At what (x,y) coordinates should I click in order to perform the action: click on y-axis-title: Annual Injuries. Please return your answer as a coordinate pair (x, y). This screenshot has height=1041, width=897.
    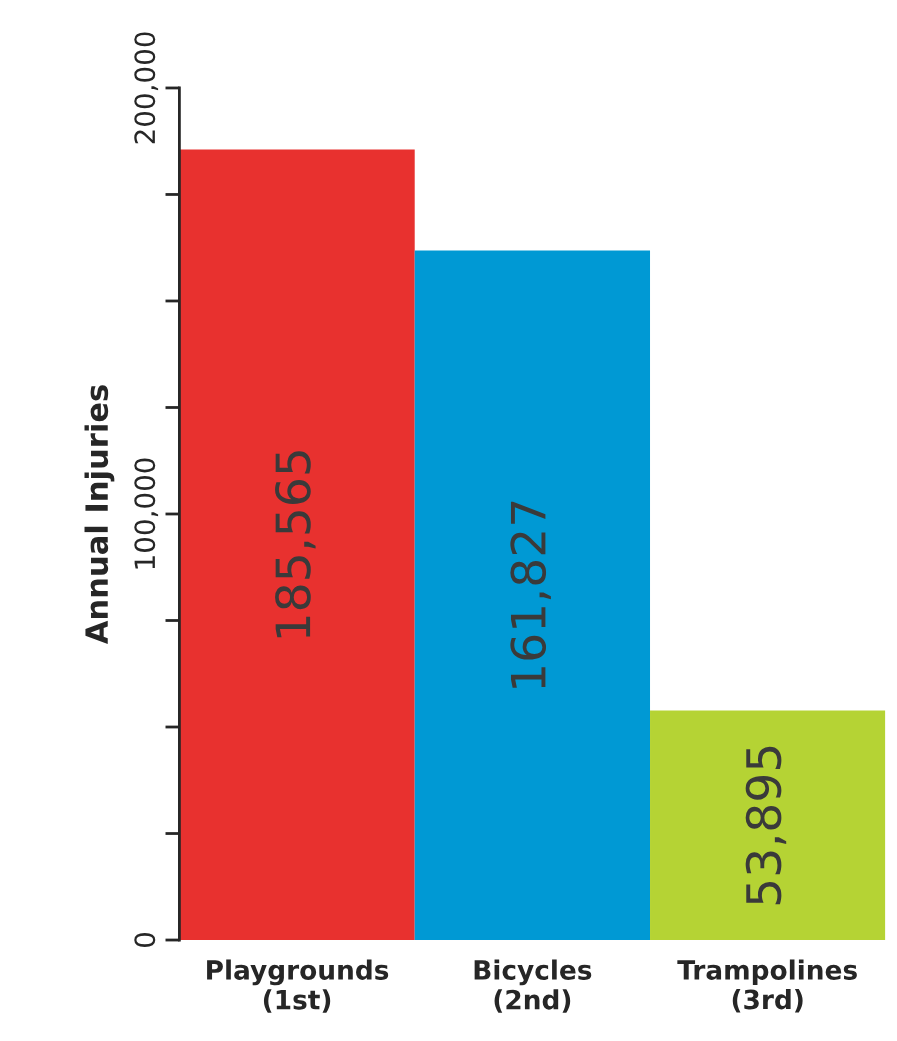
    Looking at the image, I should click on (99, 515).